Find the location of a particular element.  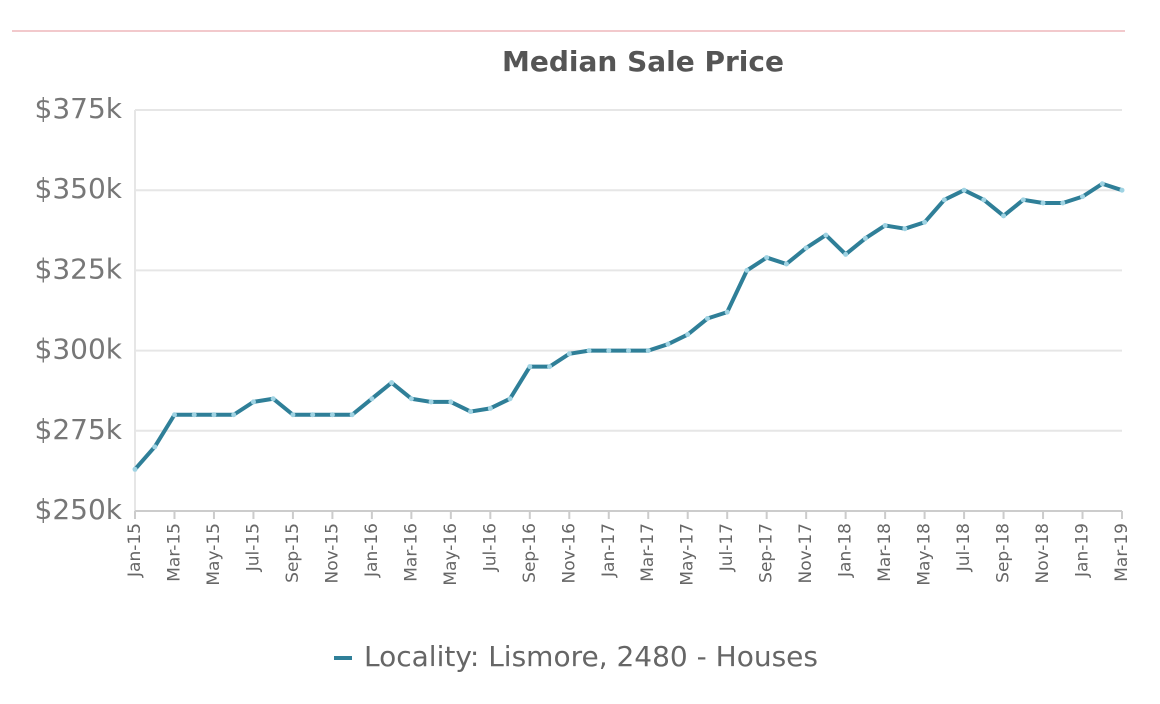

x-tick-label: Jul-18 is located at coordinates (964, 547).